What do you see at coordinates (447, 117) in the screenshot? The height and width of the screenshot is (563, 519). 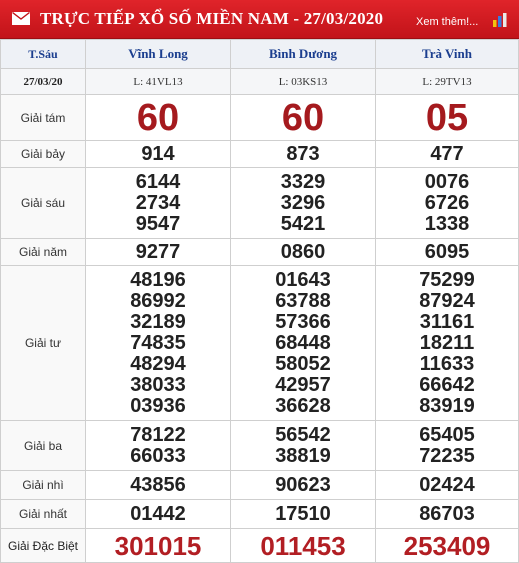 I see `result-number: 05` at bounding box center [447, 117].